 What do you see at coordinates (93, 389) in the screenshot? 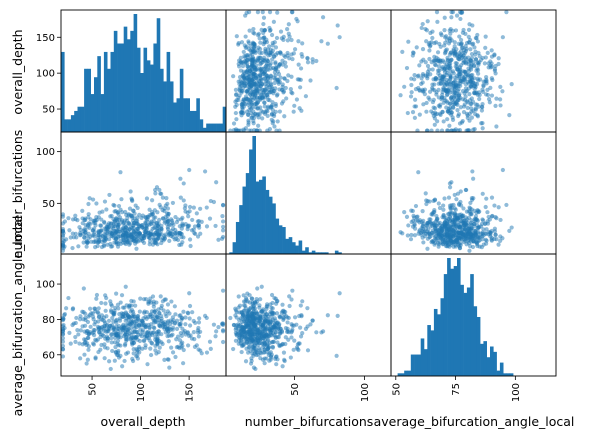
I see `xtick-label: 50` at bounding box center [93, 389].